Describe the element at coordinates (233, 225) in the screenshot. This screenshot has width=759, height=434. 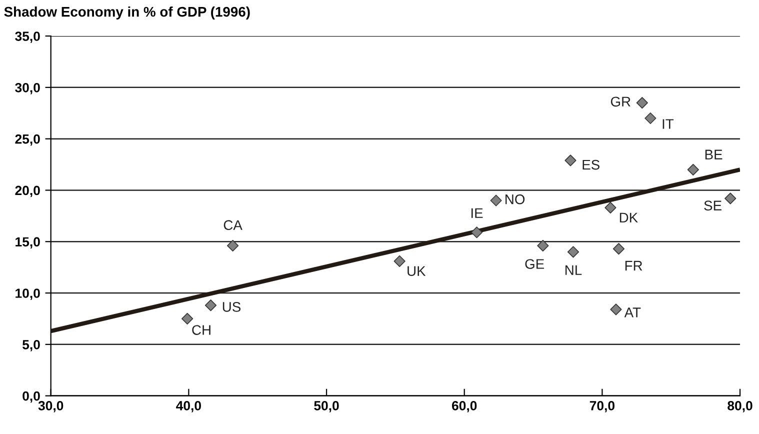
I see `annotation: CA` at that location.